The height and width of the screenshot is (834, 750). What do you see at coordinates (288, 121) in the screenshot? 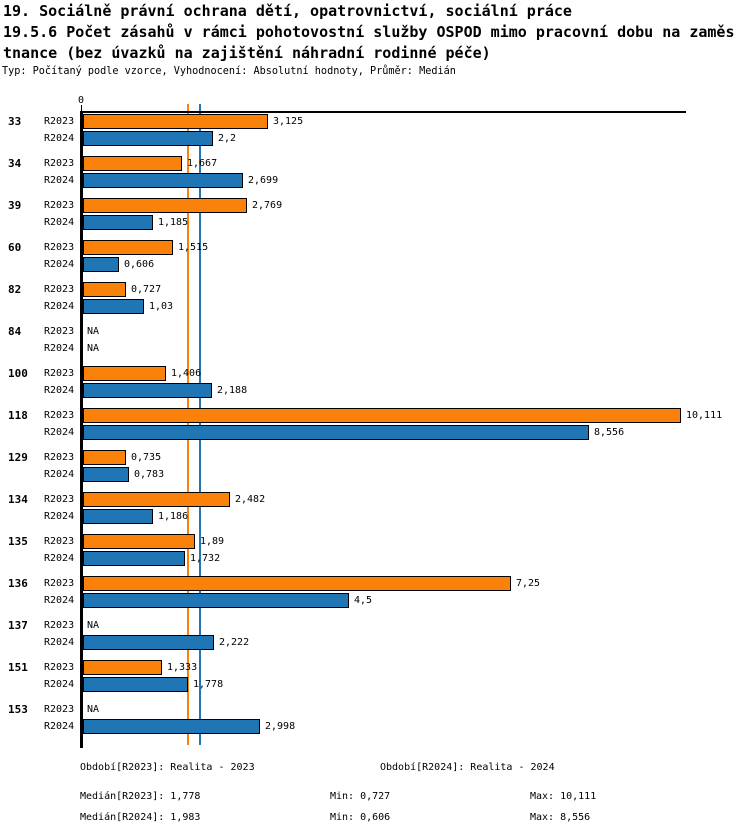
I see `value-label: 3,125` at bounding box center [288, 121].